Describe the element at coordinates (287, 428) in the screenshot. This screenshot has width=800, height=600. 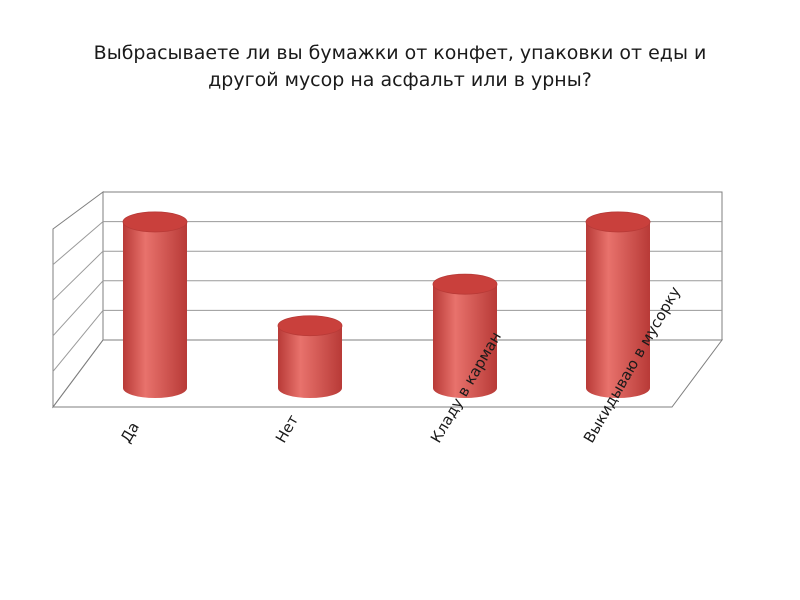
I see `category-label: Нет` at that location.